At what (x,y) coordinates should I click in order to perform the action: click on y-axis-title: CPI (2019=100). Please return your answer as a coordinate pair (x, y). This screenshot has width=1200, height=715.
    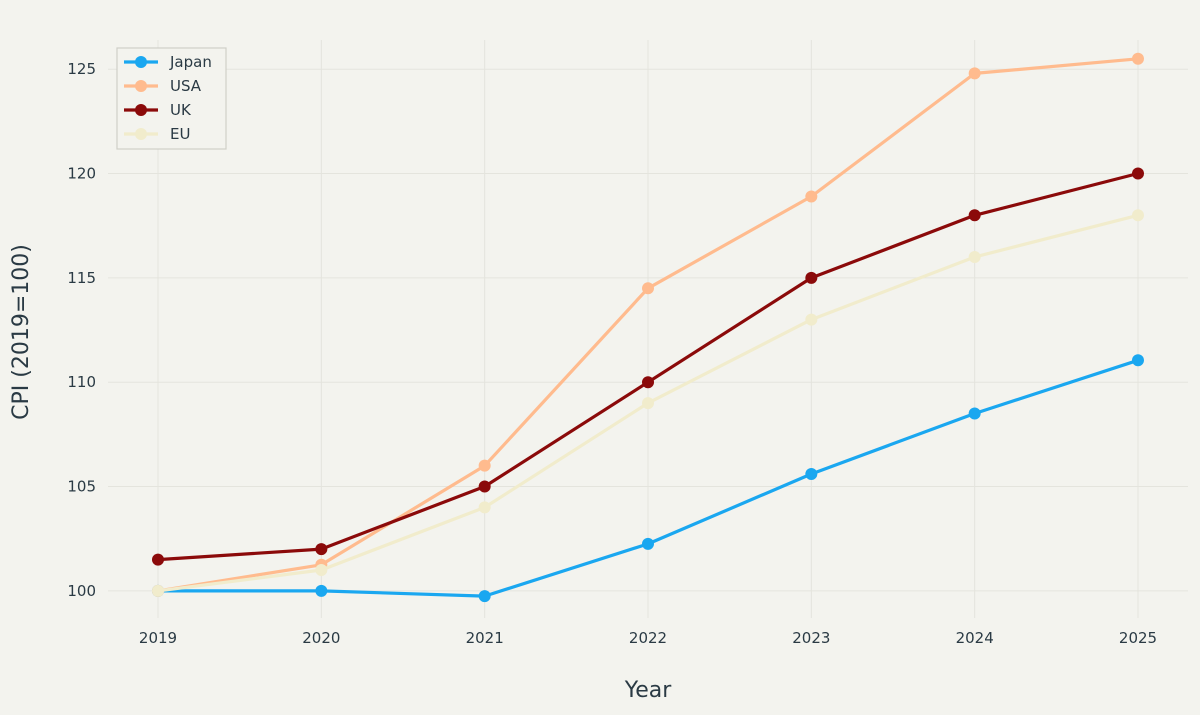
    Looking at the image, I should click on (21, 332).